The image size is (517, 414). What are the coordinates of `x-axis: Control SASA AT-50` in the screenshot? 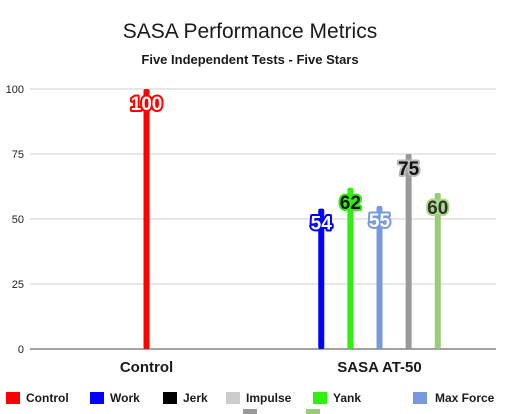 It's located at (271, 367).